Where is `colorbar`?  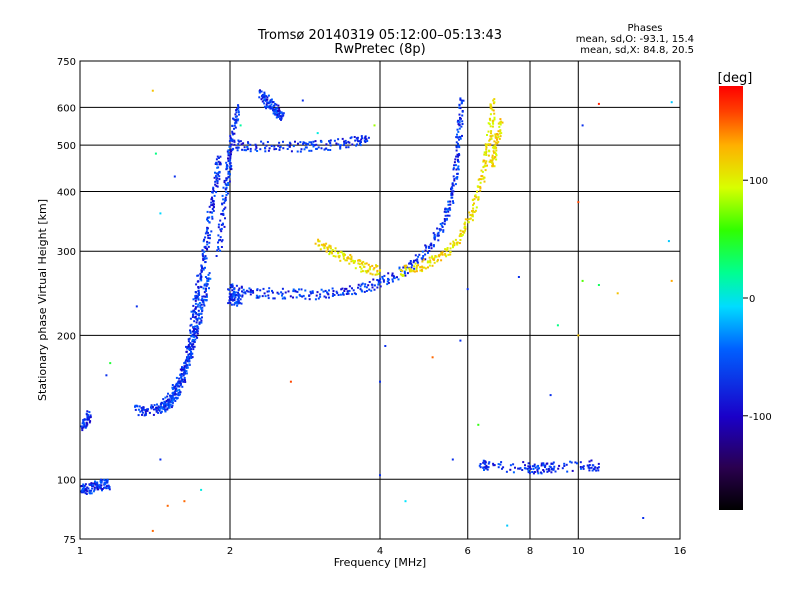 colorbar is located at coordinates (731, 298).